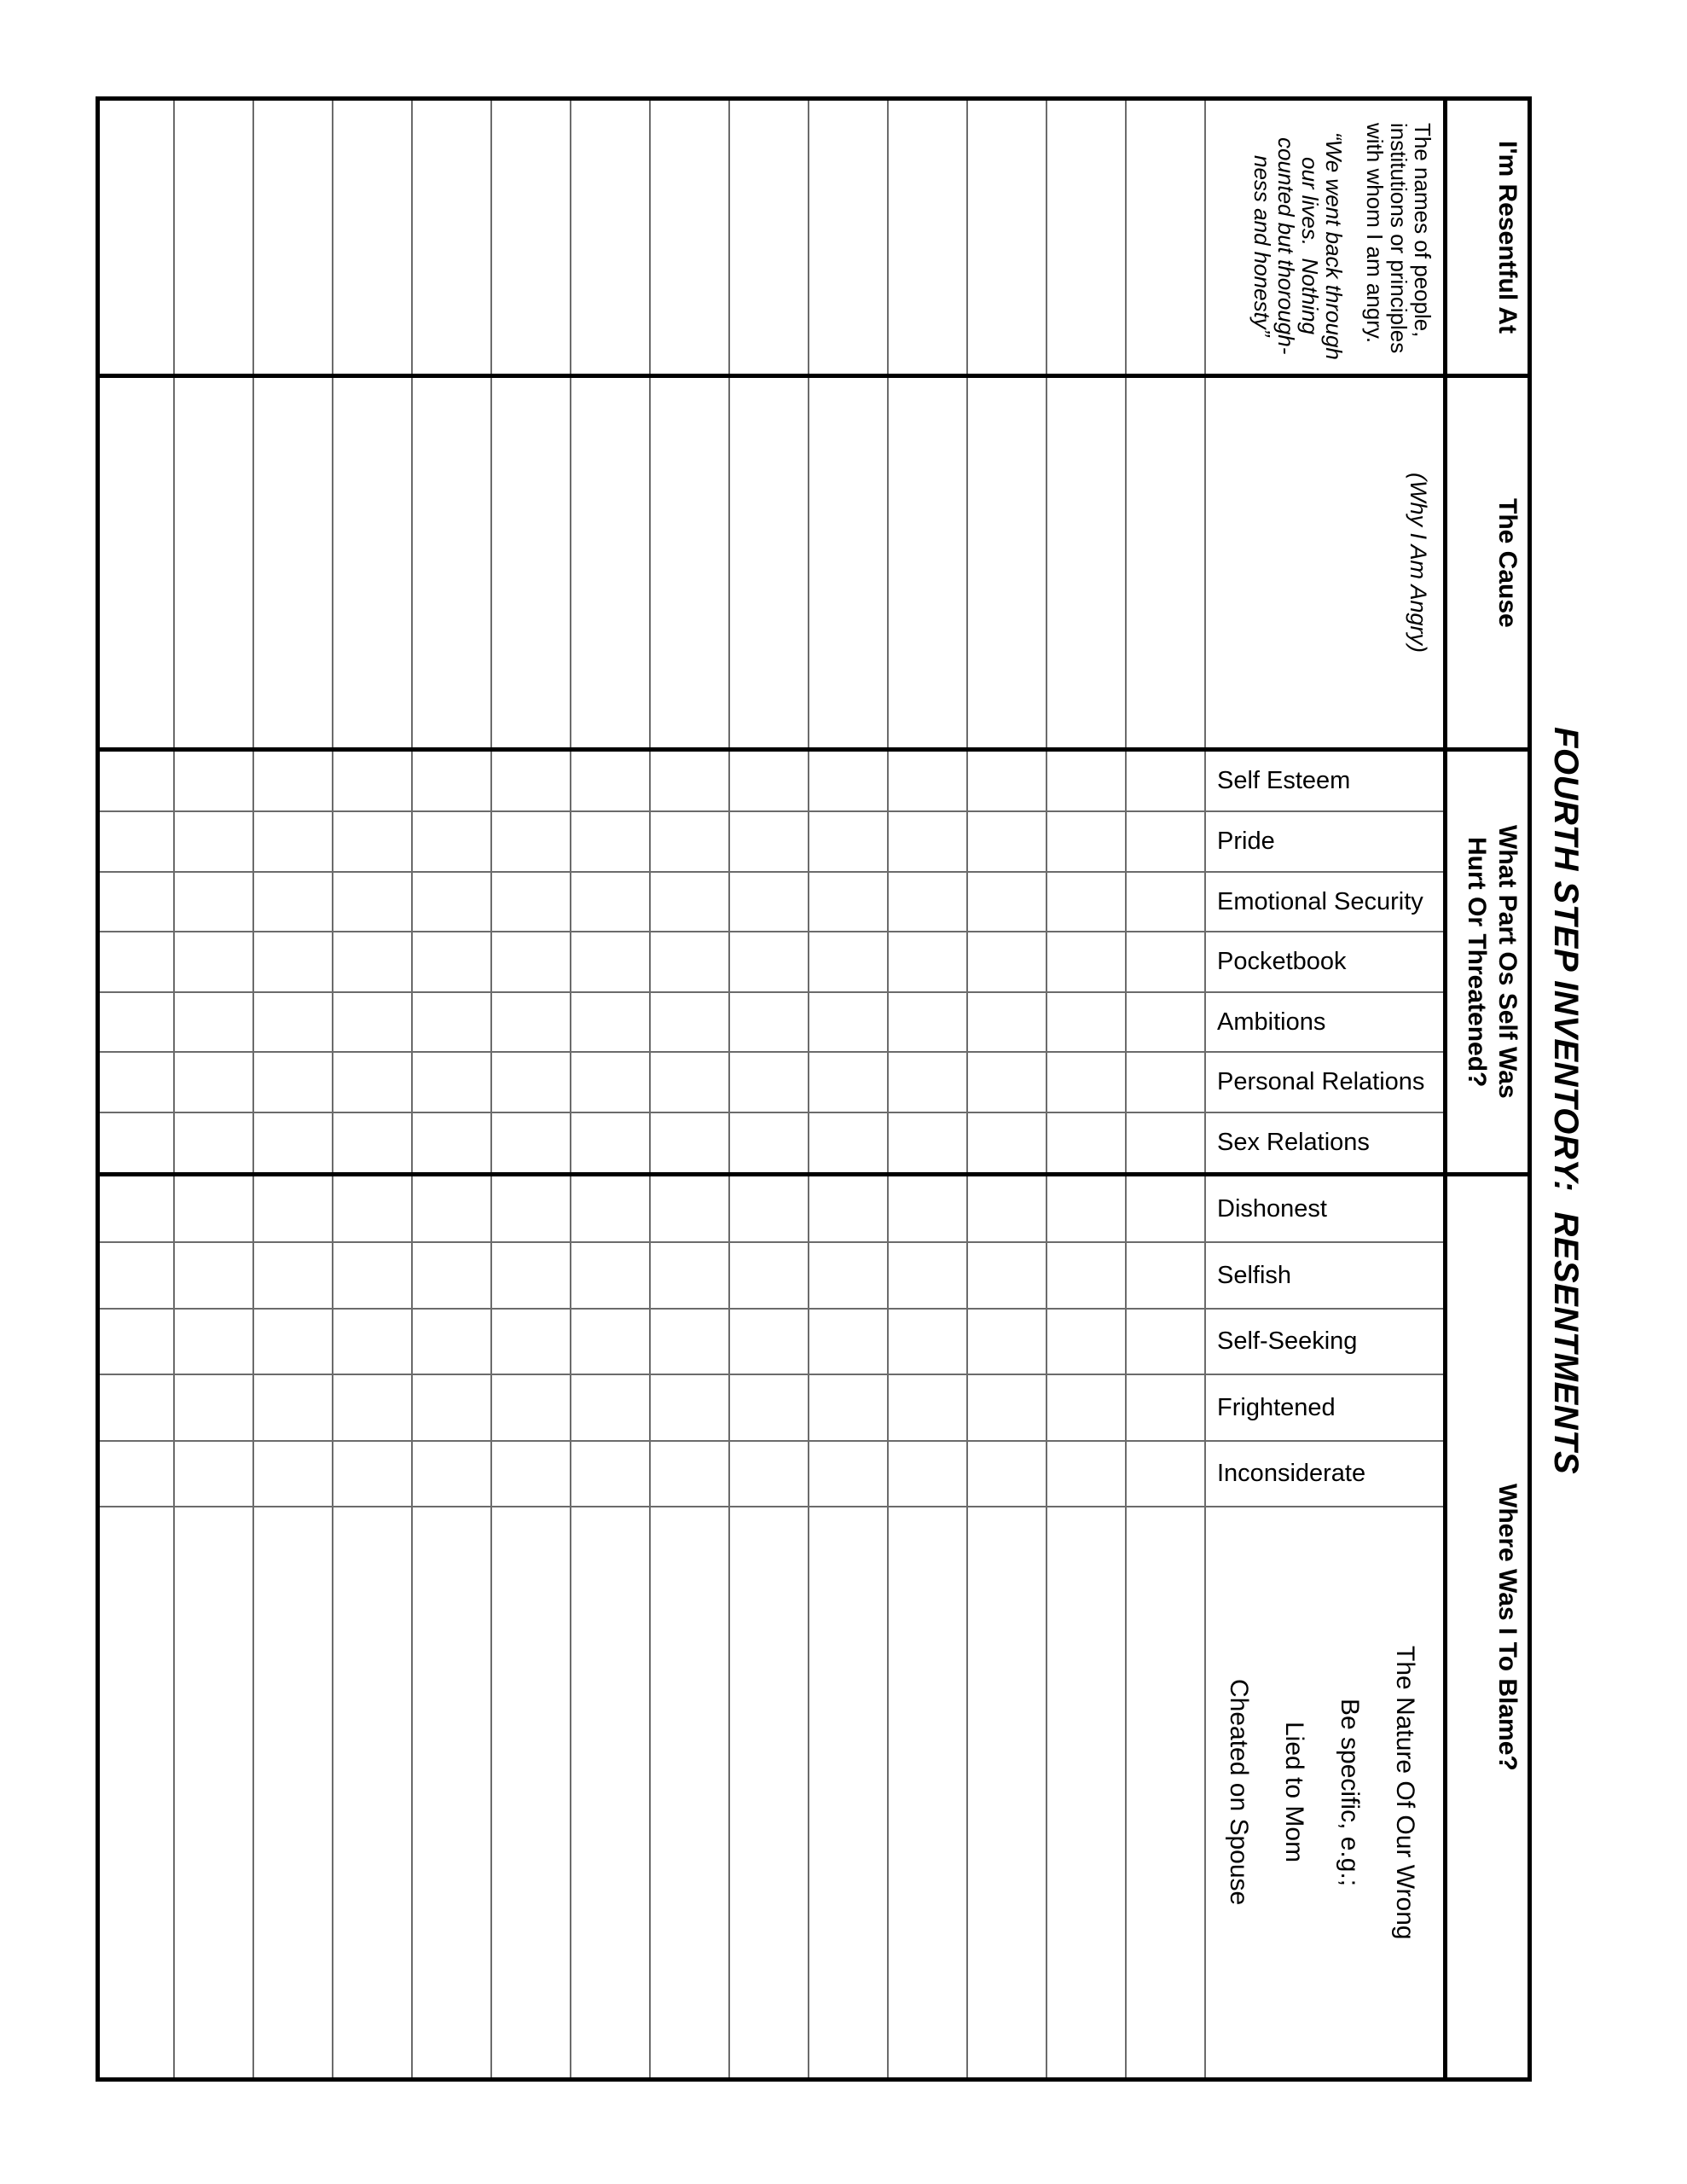  What do you see at coordinates (1286, 245) in the screenshot?
I see `quote-line: counted but thorough-` at bounding box center [1286, 245].